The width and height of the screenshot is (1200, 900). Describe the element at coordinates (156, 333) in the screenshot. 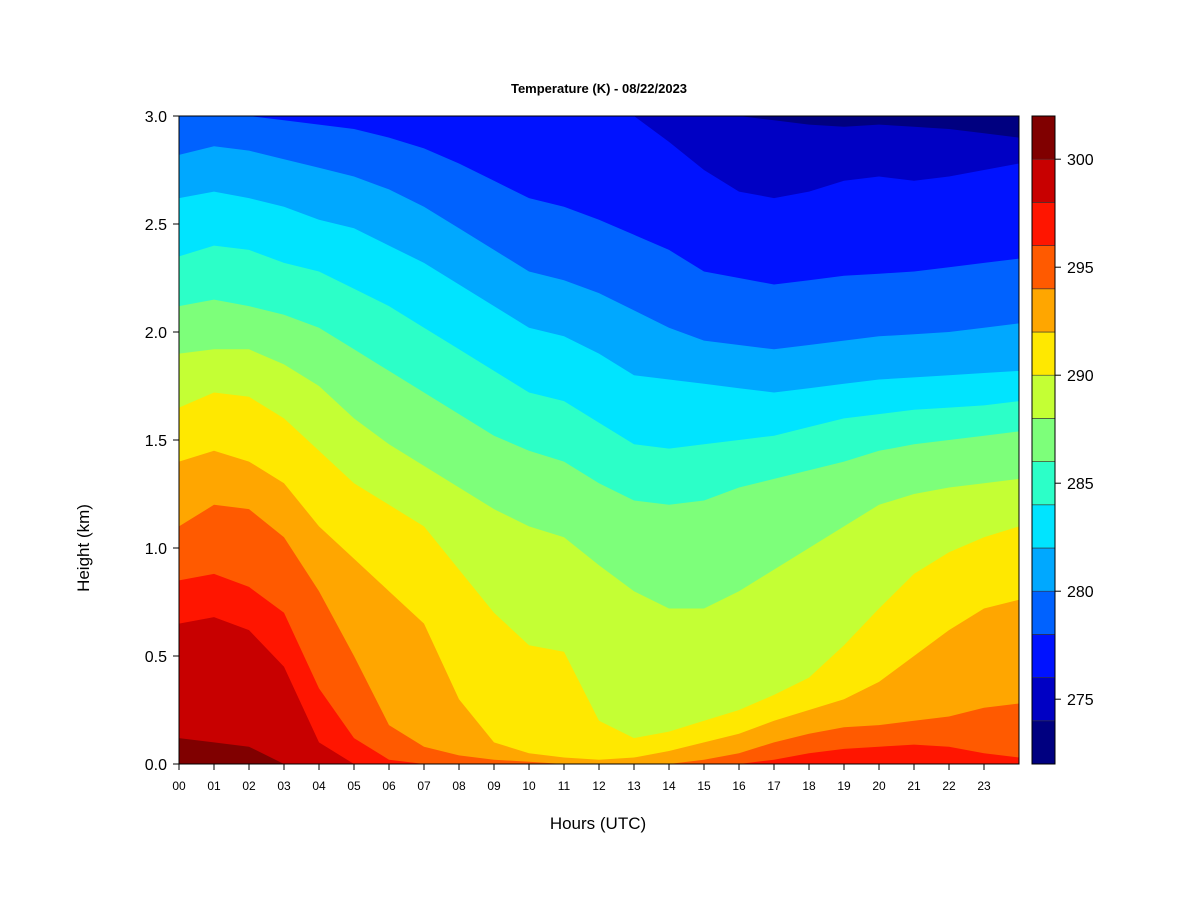

I see `y-tick-label: 2.0` at that location.